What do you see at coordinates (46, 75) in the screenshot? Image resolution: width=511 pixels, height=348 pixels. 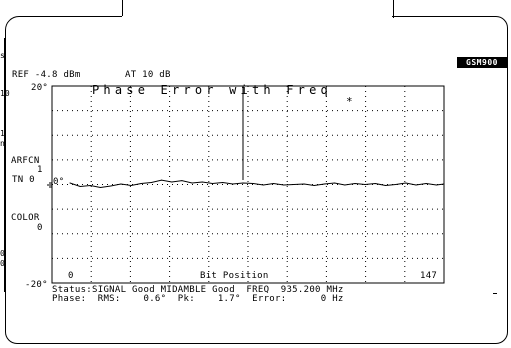 I see `reference-level-label: REF -4.8 dBm` at bounding box center [46, 75].